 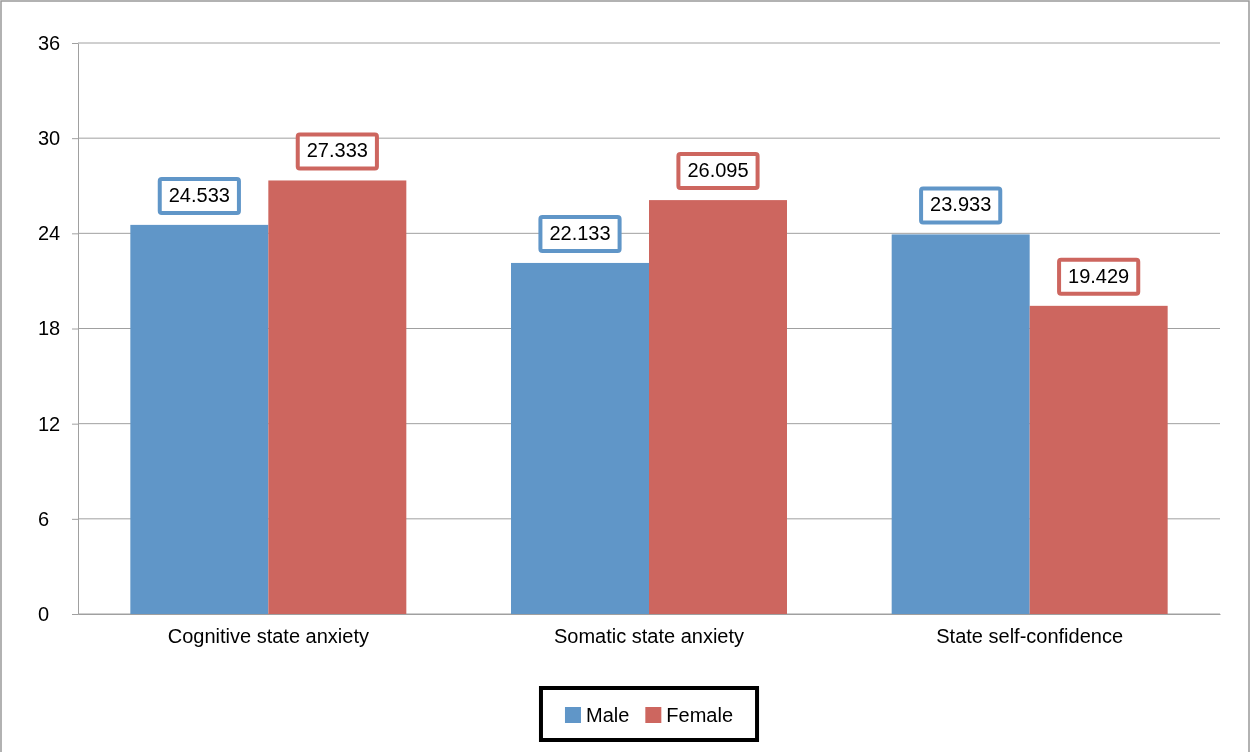 I want to click on data-label: 24.533, so click(x=199, y=194).